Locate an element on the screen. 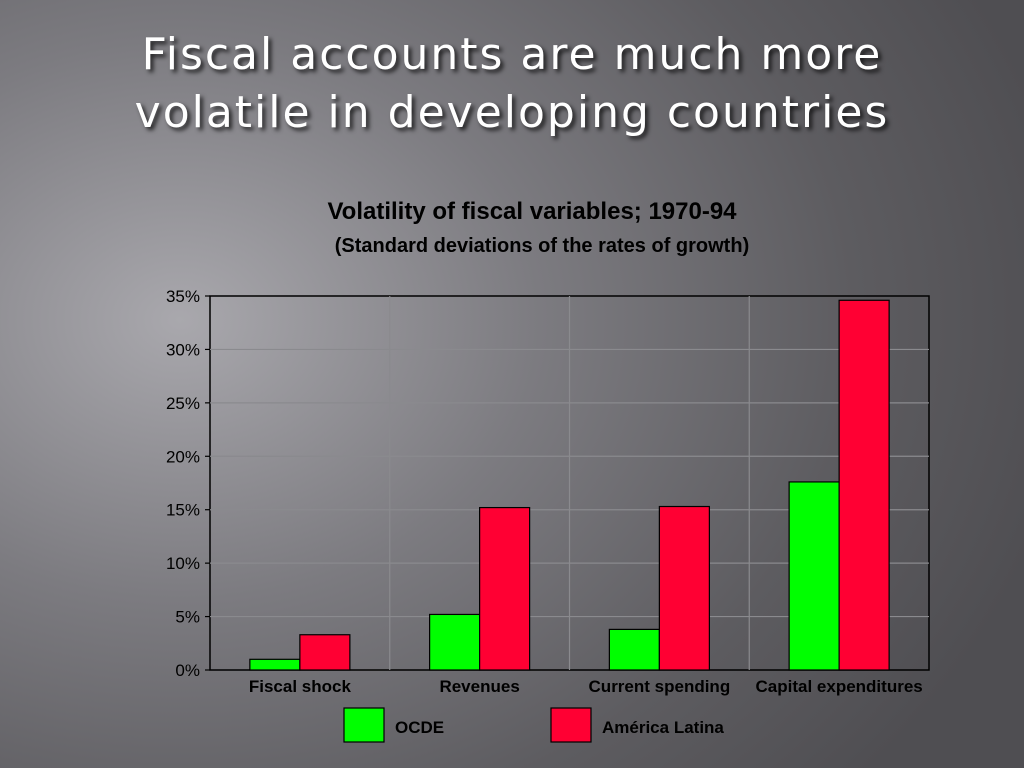 This screenshot has height=768, width=1024. x-category-label: Current spending is located at coordinates (660, 686).